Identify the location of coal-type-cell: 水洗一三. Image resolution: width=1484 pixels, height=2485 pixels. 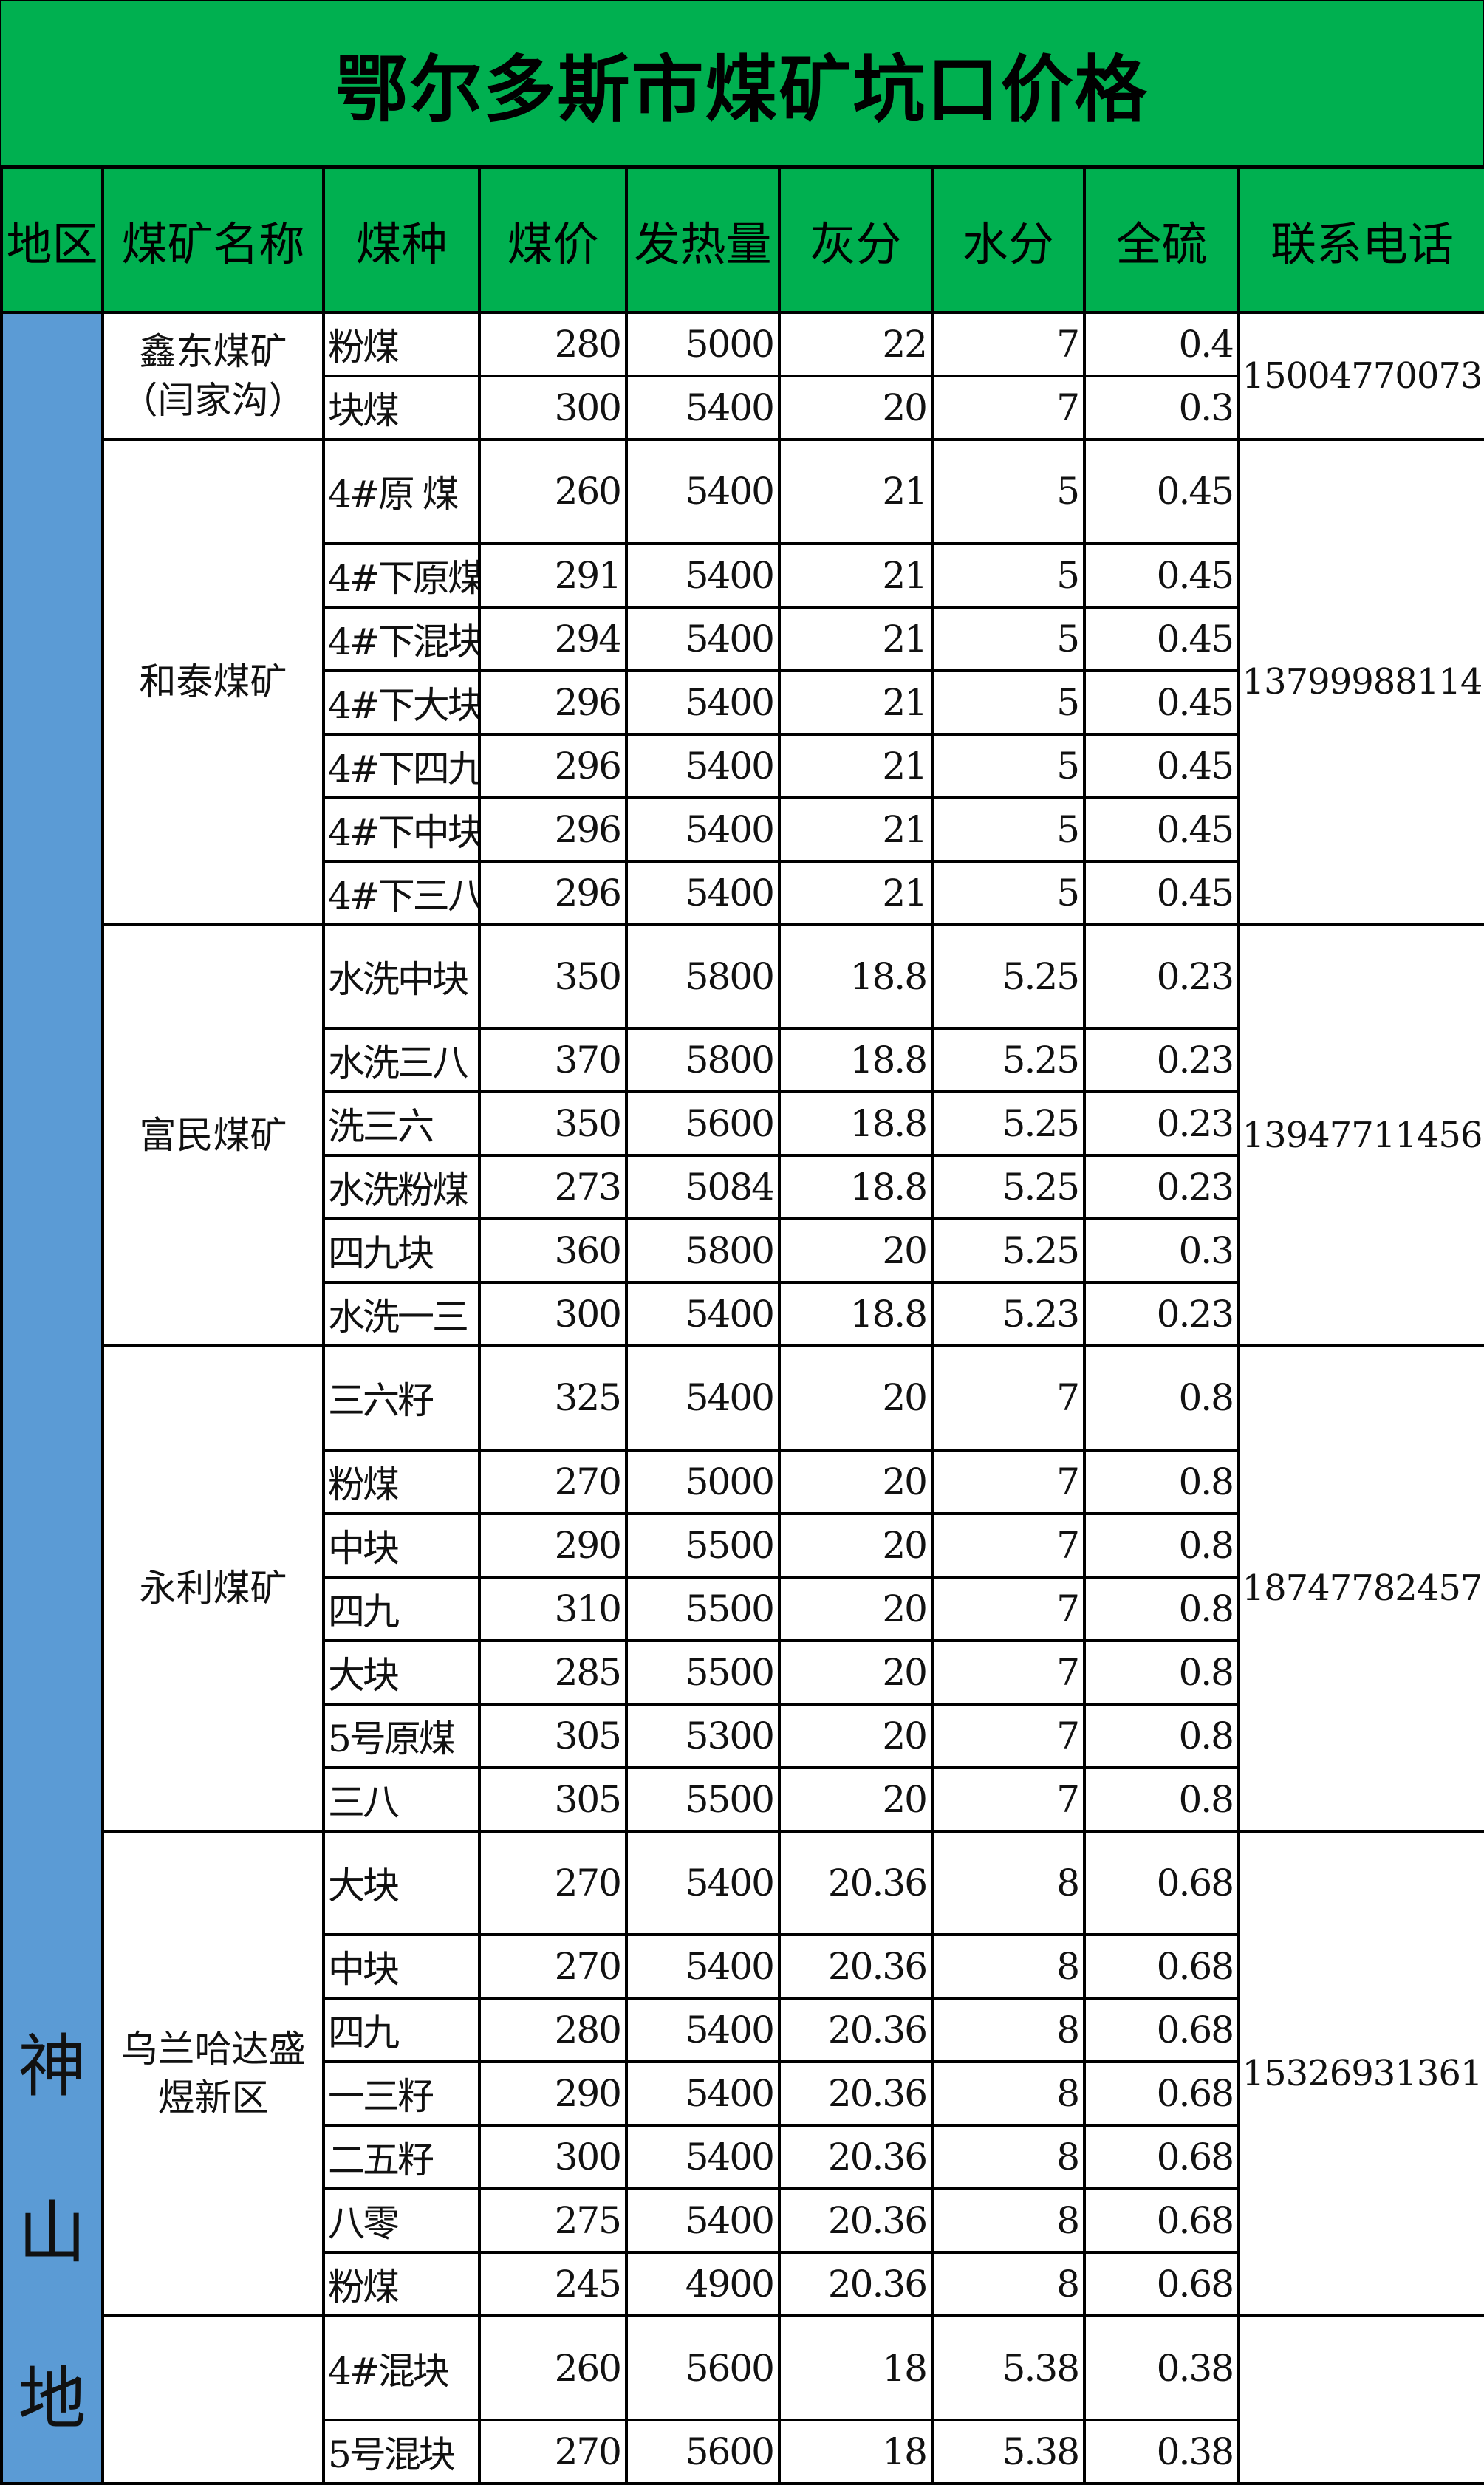
(402, 1314).